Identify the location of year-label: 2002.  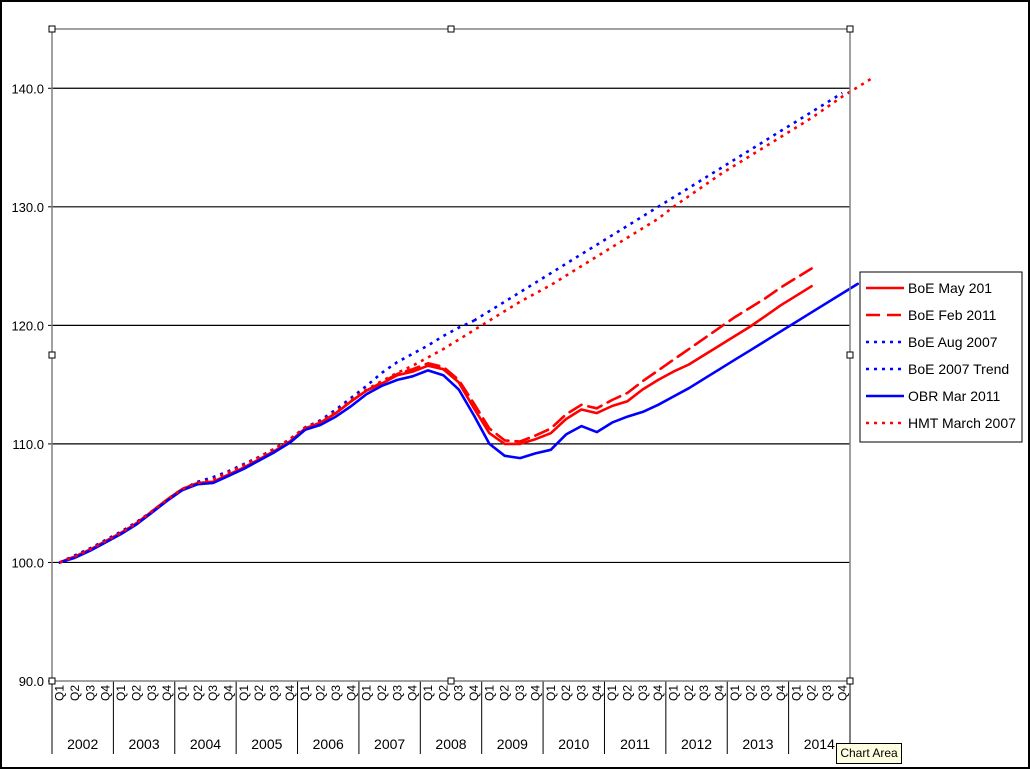
(82, 744).